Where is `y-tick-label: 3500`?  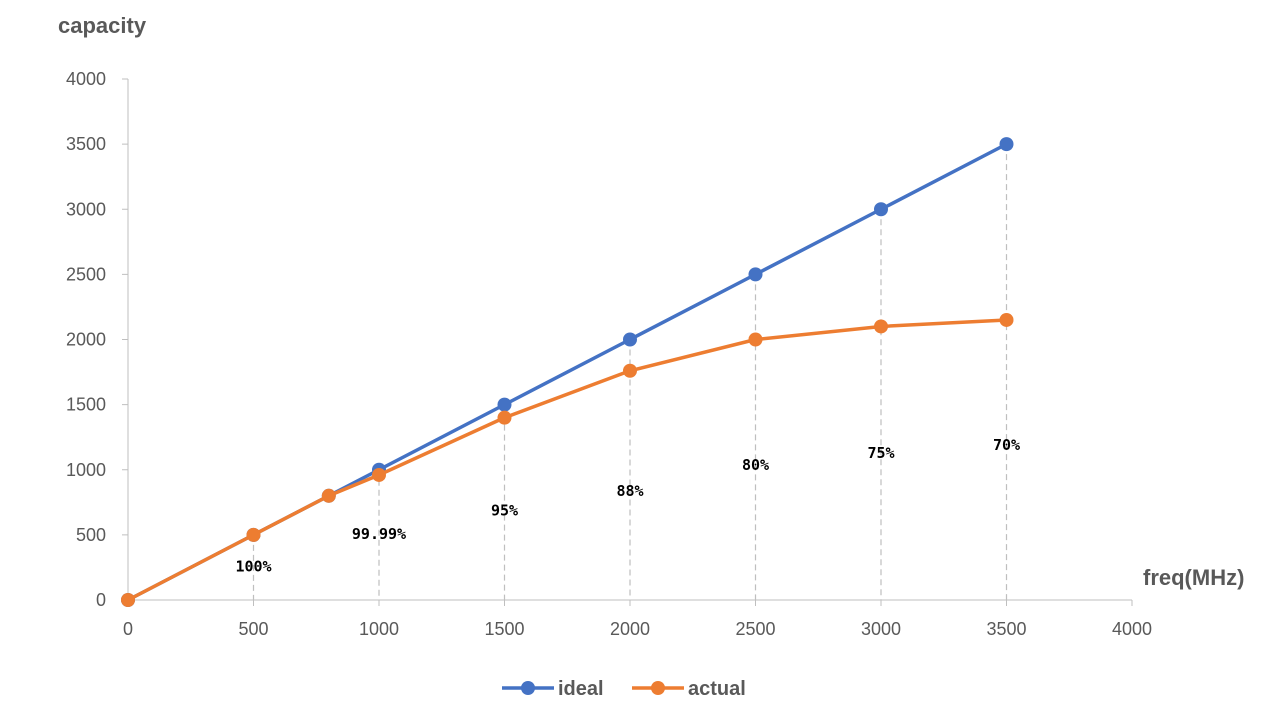
y-tick-label: 3500 is located at coordinates (86, 144).